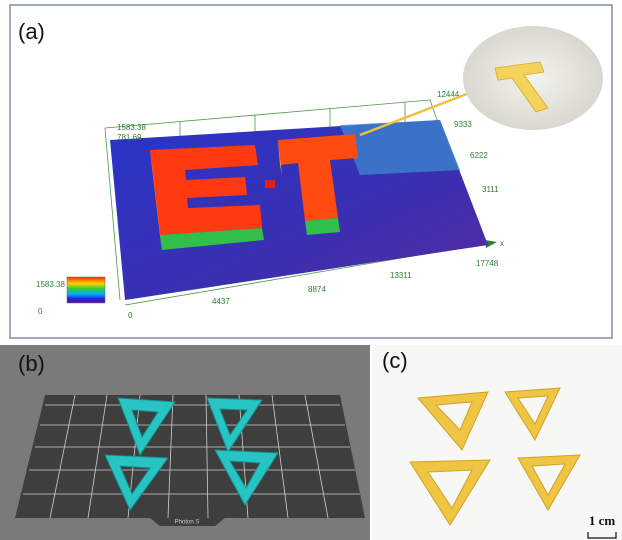  I want to click on yellow-triangles, so click(495, 456).